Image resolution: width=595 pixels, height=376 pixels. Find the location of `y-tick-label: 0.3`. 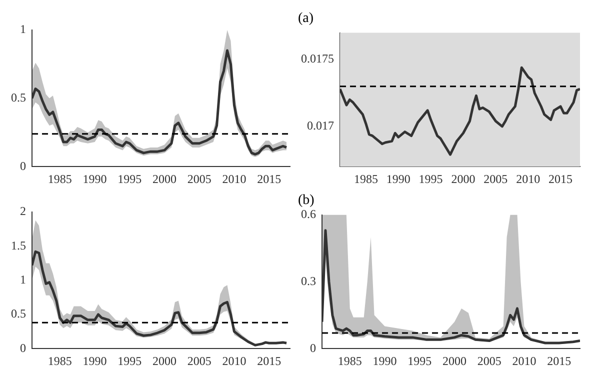

y-tick-label: 0.3 is located at coordinates (308, 281).